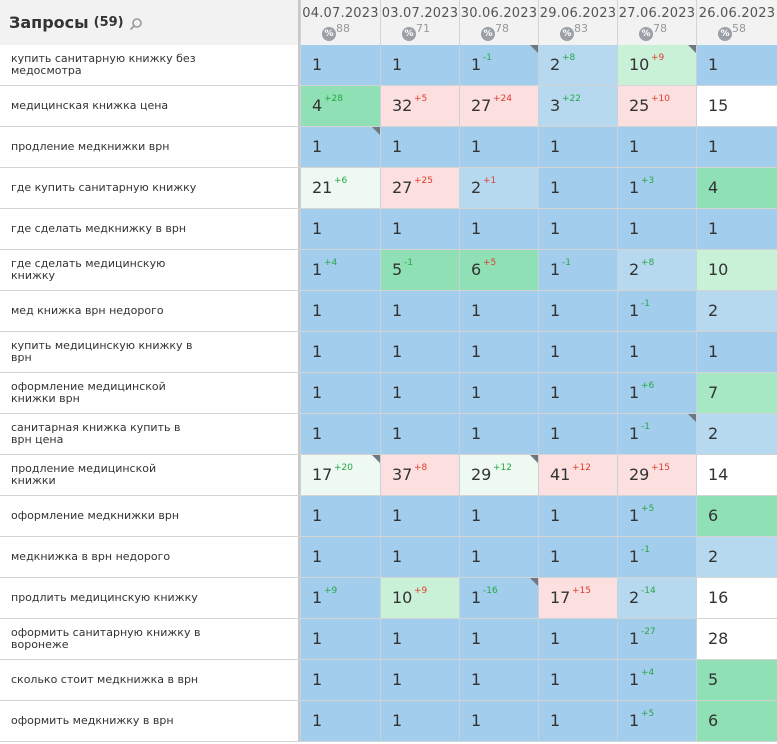 The image size is (777, 744). What do you see at coordinates (736, 639) in the screenshot?
I see `position-cell: 28` at bounding box center [736, 639].